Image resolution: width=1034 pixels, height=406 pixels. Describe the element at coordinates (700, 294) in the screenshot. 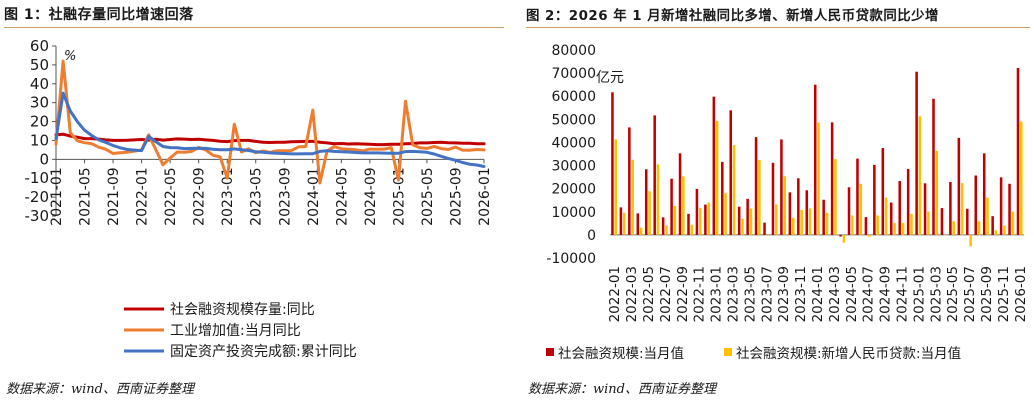

I see `x-tick-label: 2022-11` at that location.